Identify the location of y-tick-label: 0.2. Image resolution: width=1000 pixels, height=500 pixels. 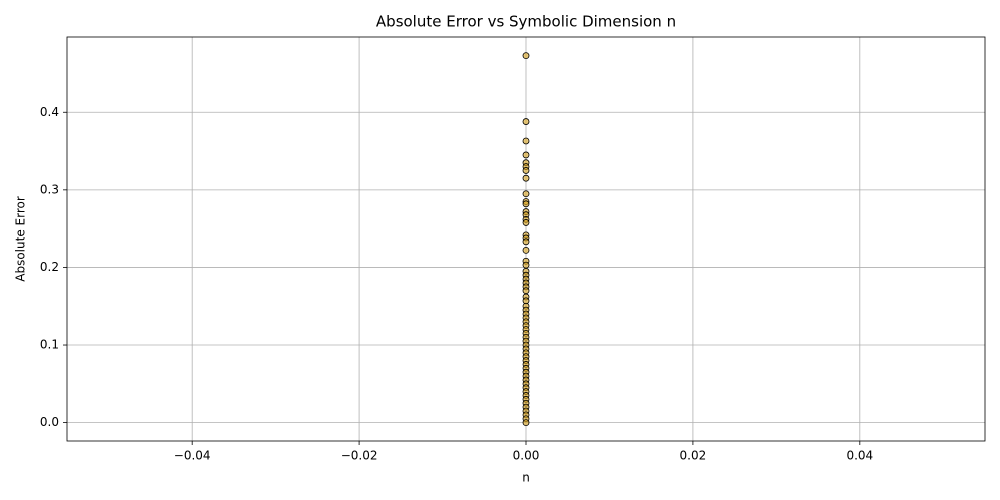
(49, 267).